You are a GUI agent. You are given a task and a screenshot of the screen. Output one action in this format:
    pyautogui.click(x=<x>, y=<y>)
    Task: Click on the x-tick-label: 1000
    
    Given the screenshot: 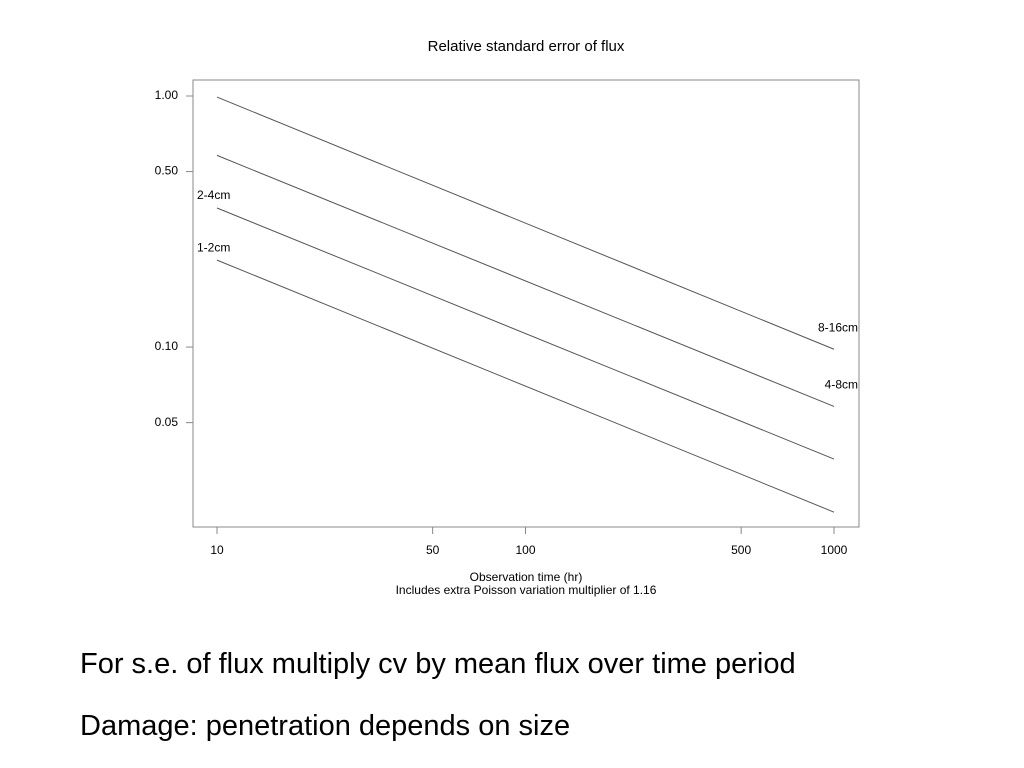 What is the action you would take?
    pyautogui.click(x=834, y=550)
    